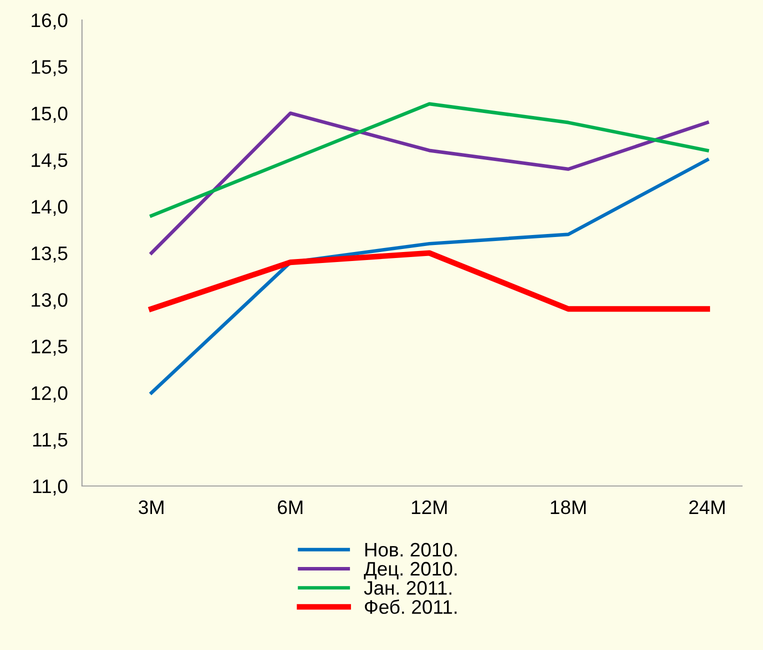 This screenshot has width=763, height=650. Describe the element at coordinates (707, 507) in the screenshot. I see `x-tick-label: 24M` at that location.